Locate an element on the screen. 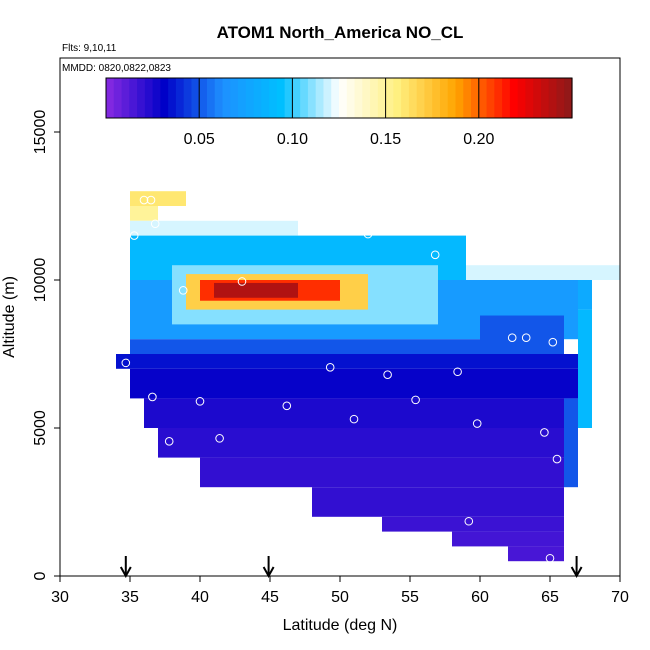 This screenshot has width=650, height=650. colorbar-tick-label-3: 0.20 is located at coordinates (478, 139).